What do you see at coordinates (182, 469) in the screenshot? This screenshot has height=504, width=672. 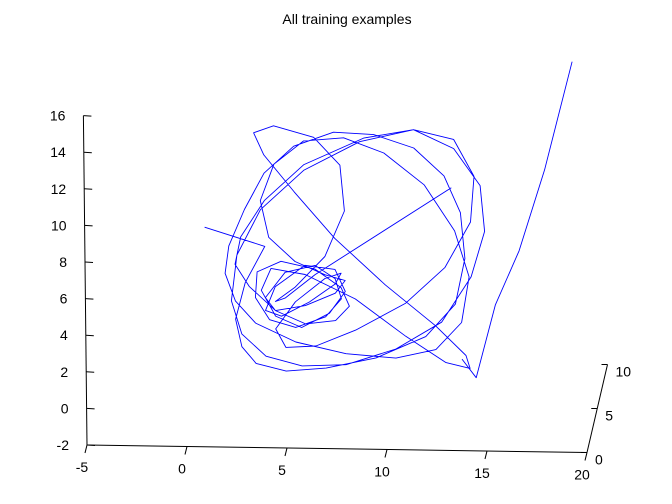 I see `x-tick-label: 0` at bounding box center [182, 469].